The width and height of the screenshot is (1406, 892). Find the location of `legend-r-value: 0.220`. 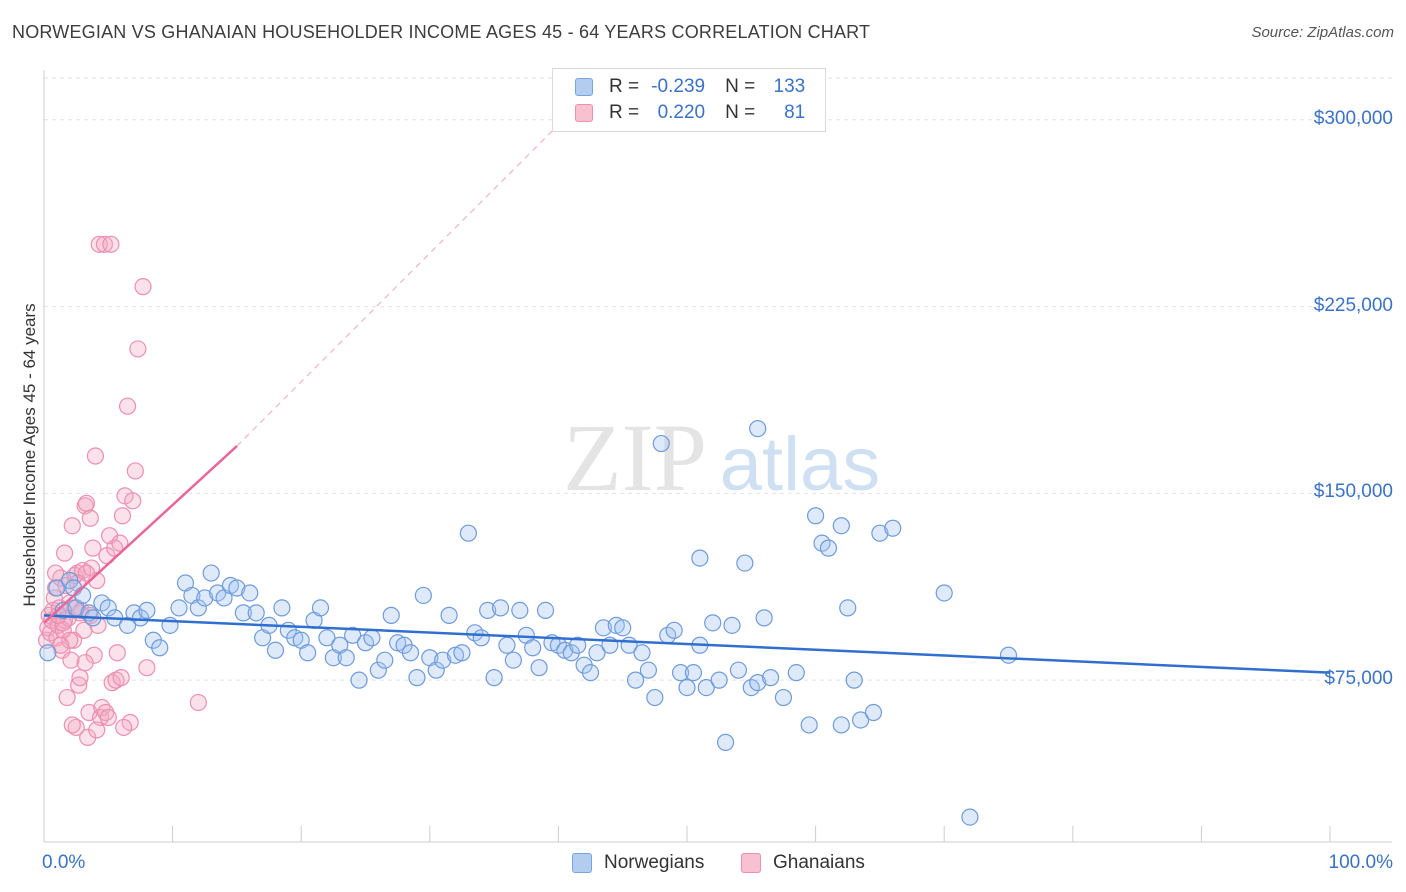

legend-r-value: 0.220 is located at coordinates (681, 112).